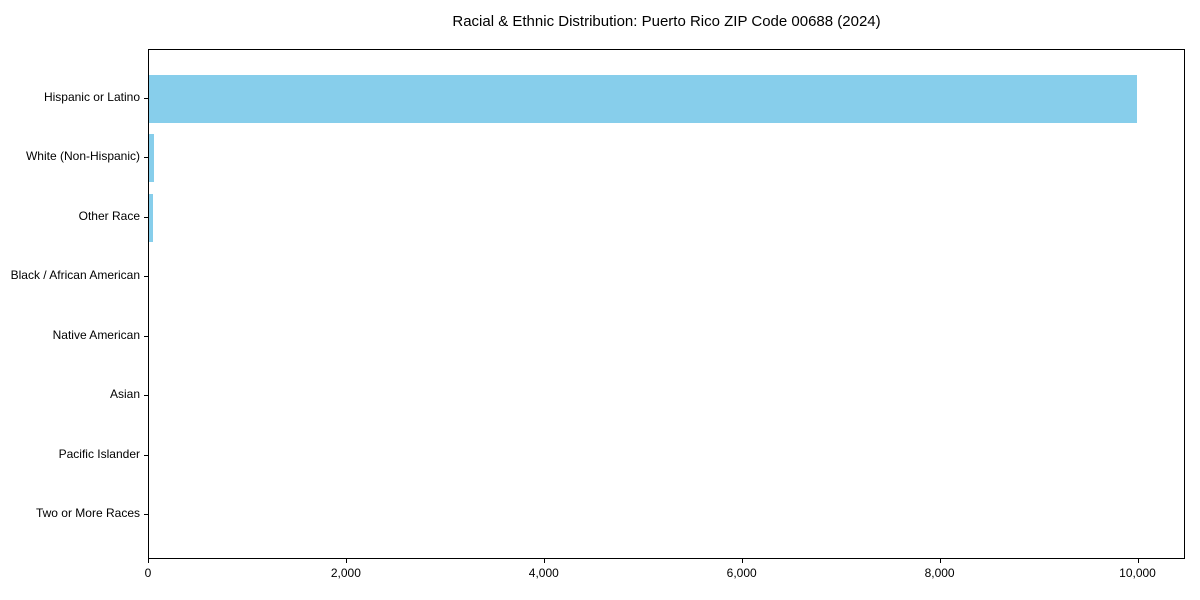 Image resolution: width=1200 pixels, height=600 pixels. What do you see at coordinates (939, 573) in the screenshot?
I see `x-tick-label: 8,000` at bounding box center [939, 573].